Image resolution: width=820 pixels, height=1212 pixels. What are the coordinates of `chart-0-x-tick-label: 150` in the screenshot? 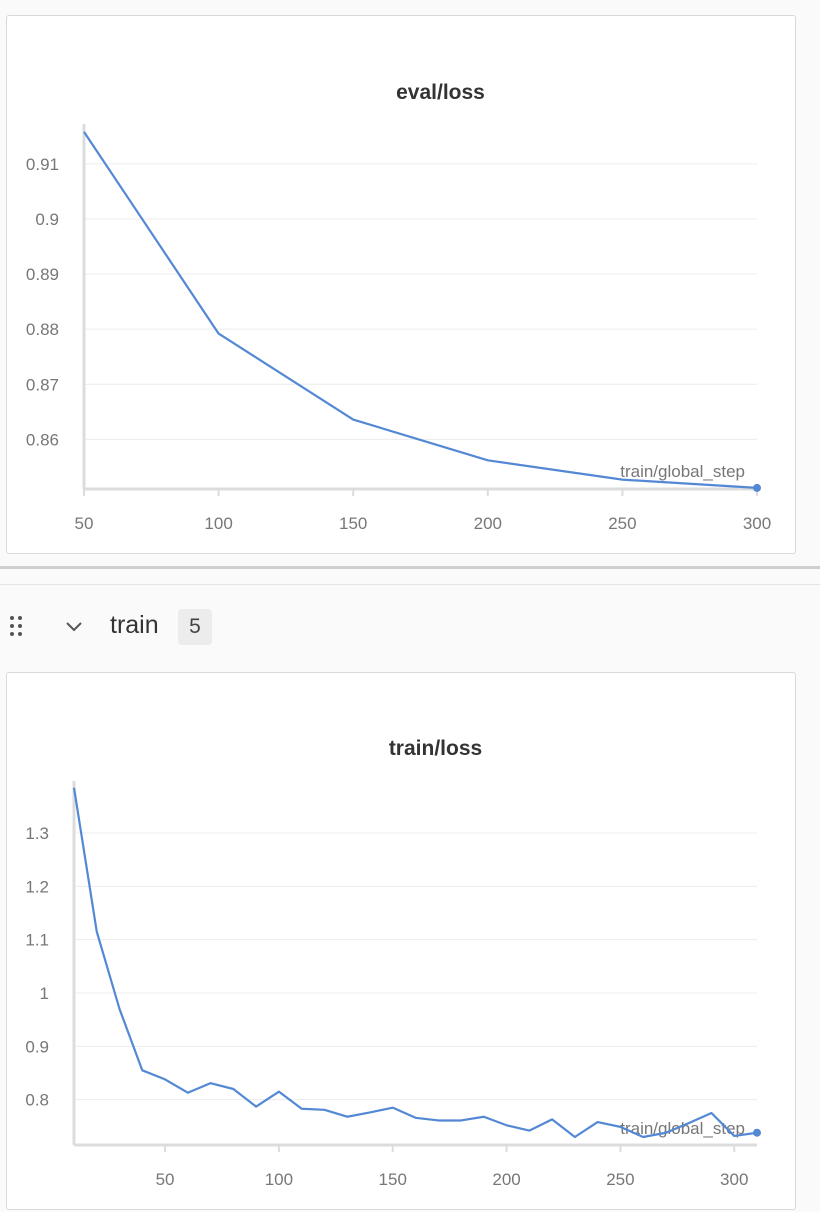 It's located at (353, 523).